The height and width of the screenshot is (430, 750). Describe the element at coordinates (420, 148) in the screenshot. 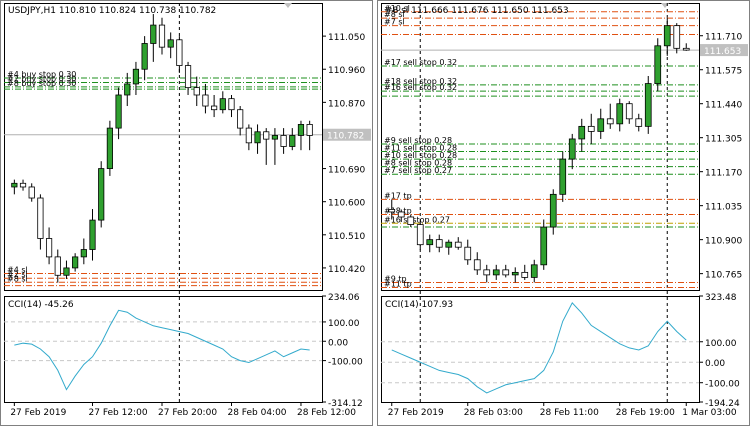

I see `order-label: #11 sell stop 0.28` at that location.